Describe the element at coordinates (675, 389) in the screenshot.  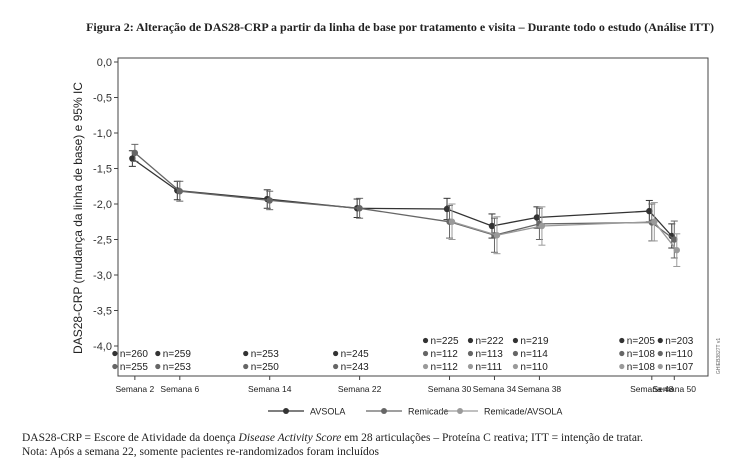
I see `x-tick-label: Semana 50` at that location.